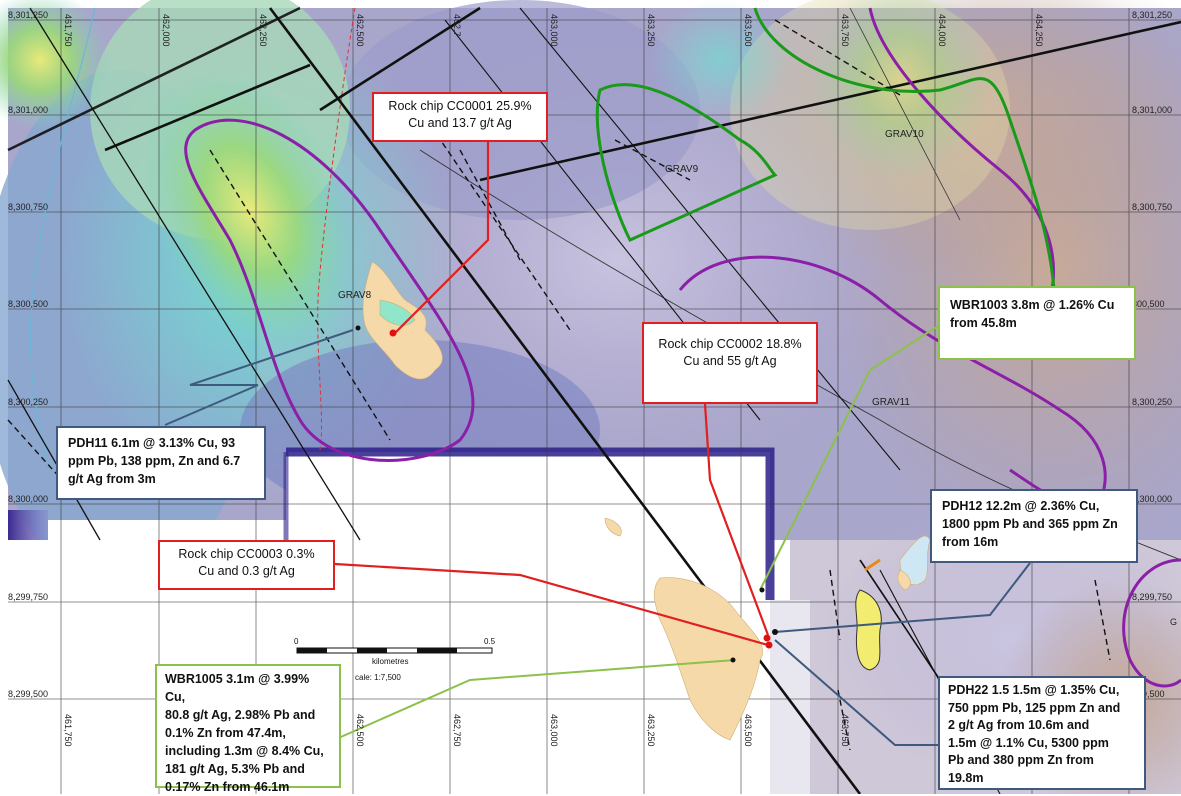  Describe the element at coordinates (1021, 760) in the screenshot. I see `callout-line: Pb and 380 ppm Zn from` at that location.